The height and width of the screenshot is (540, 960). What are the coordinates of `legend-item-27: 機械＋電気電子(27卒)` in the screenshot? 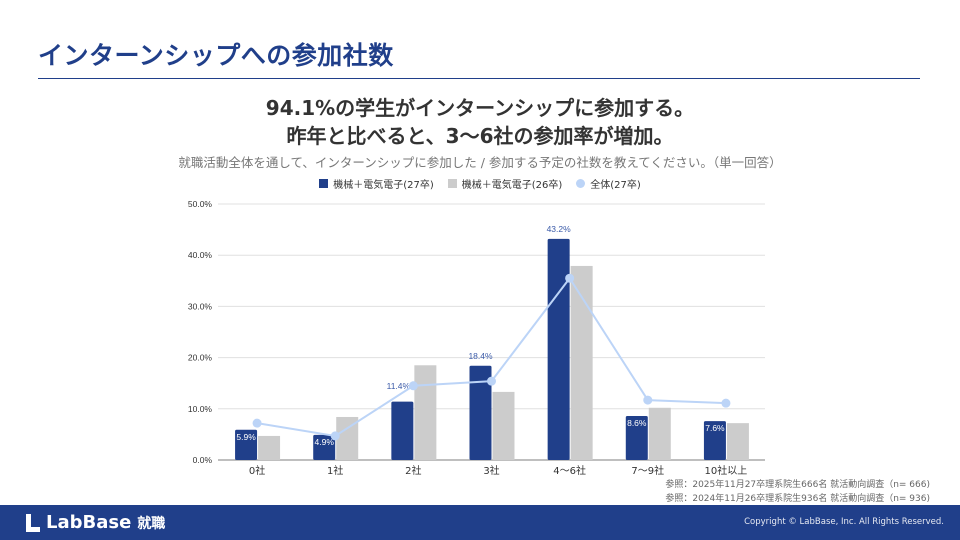 It's located at (376, 183).